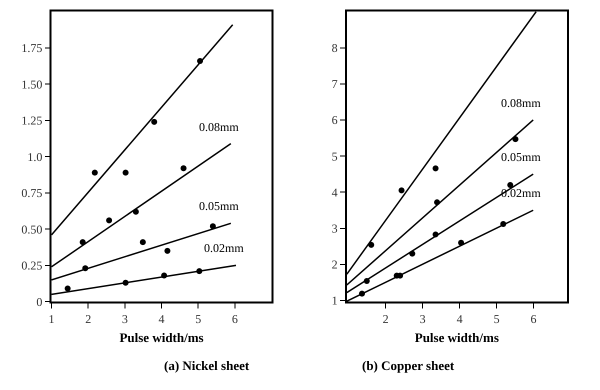 Image resolution: width=600 pixels, height=390 pixels. I want to click on text: (a) Nickel sheet, so click(207, 365).